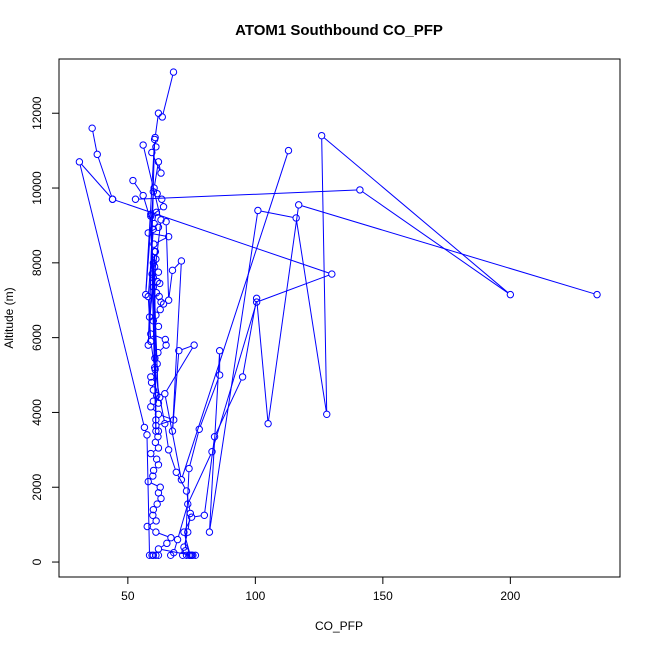  What do you see at coordinates (339, 626) in the screenshot?
I see `x-axis-label: CO_PFP` at bounding box center [339, 626].